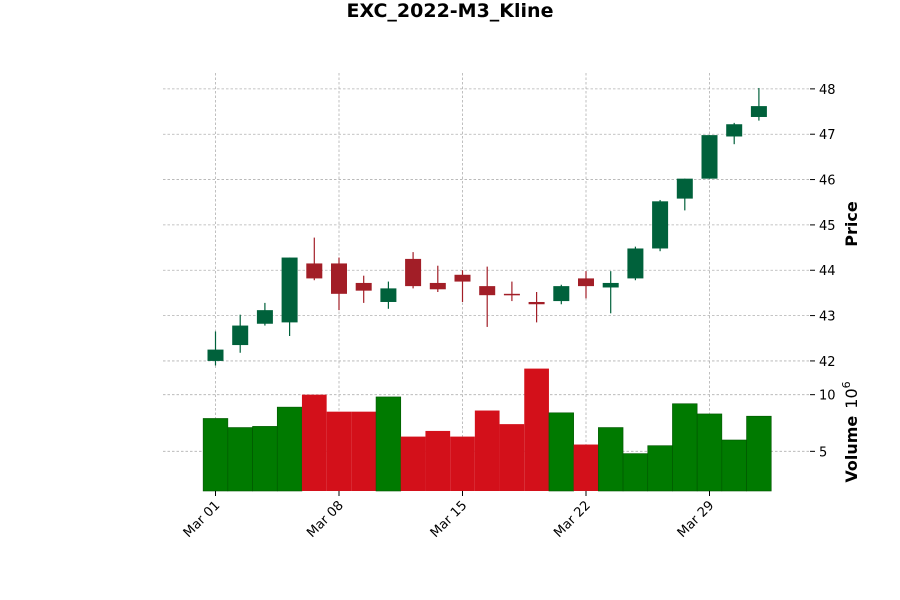 The height and width of the screenshot is (600, 900). I want to click on x-tick-label: Mar 15, so click(449, 519).